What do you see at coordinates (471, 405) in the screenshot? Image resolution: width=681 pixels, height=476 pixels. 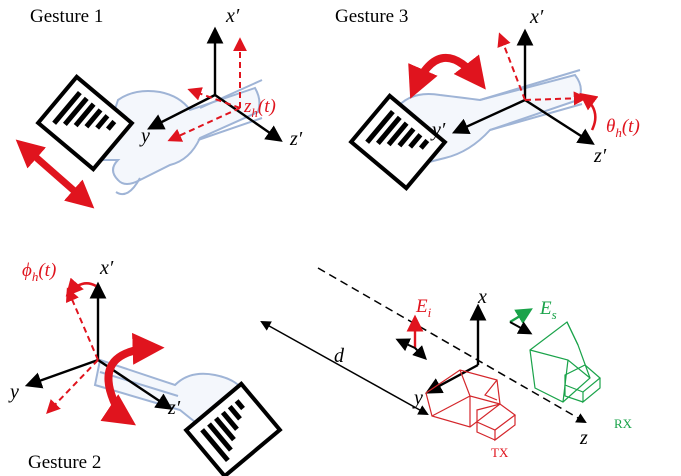 I see `tx-antenna-icon` at bounding box center [471, 405].